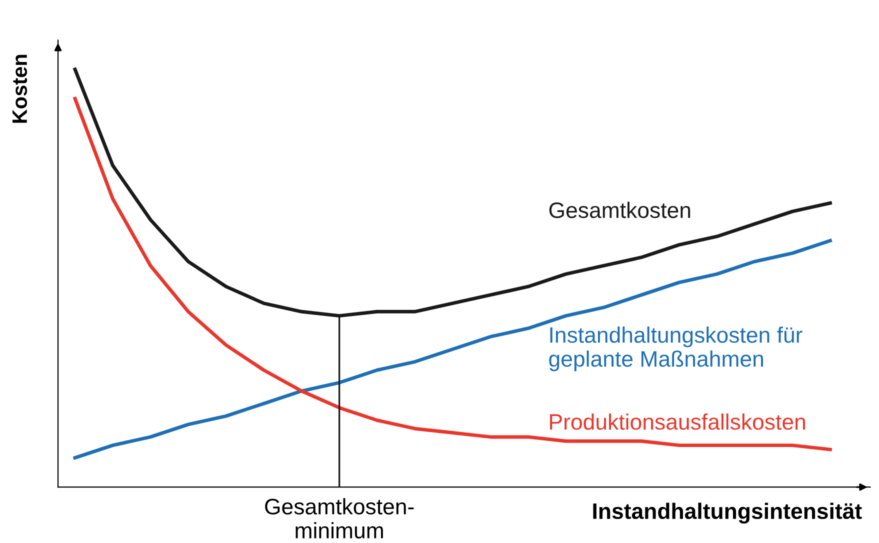 The width and height of the screenshot is (879, 543). Describe the element at coordinates (677, 421) in the screenshot. I see `series-label: Produktionsausfallskosten` at that location.